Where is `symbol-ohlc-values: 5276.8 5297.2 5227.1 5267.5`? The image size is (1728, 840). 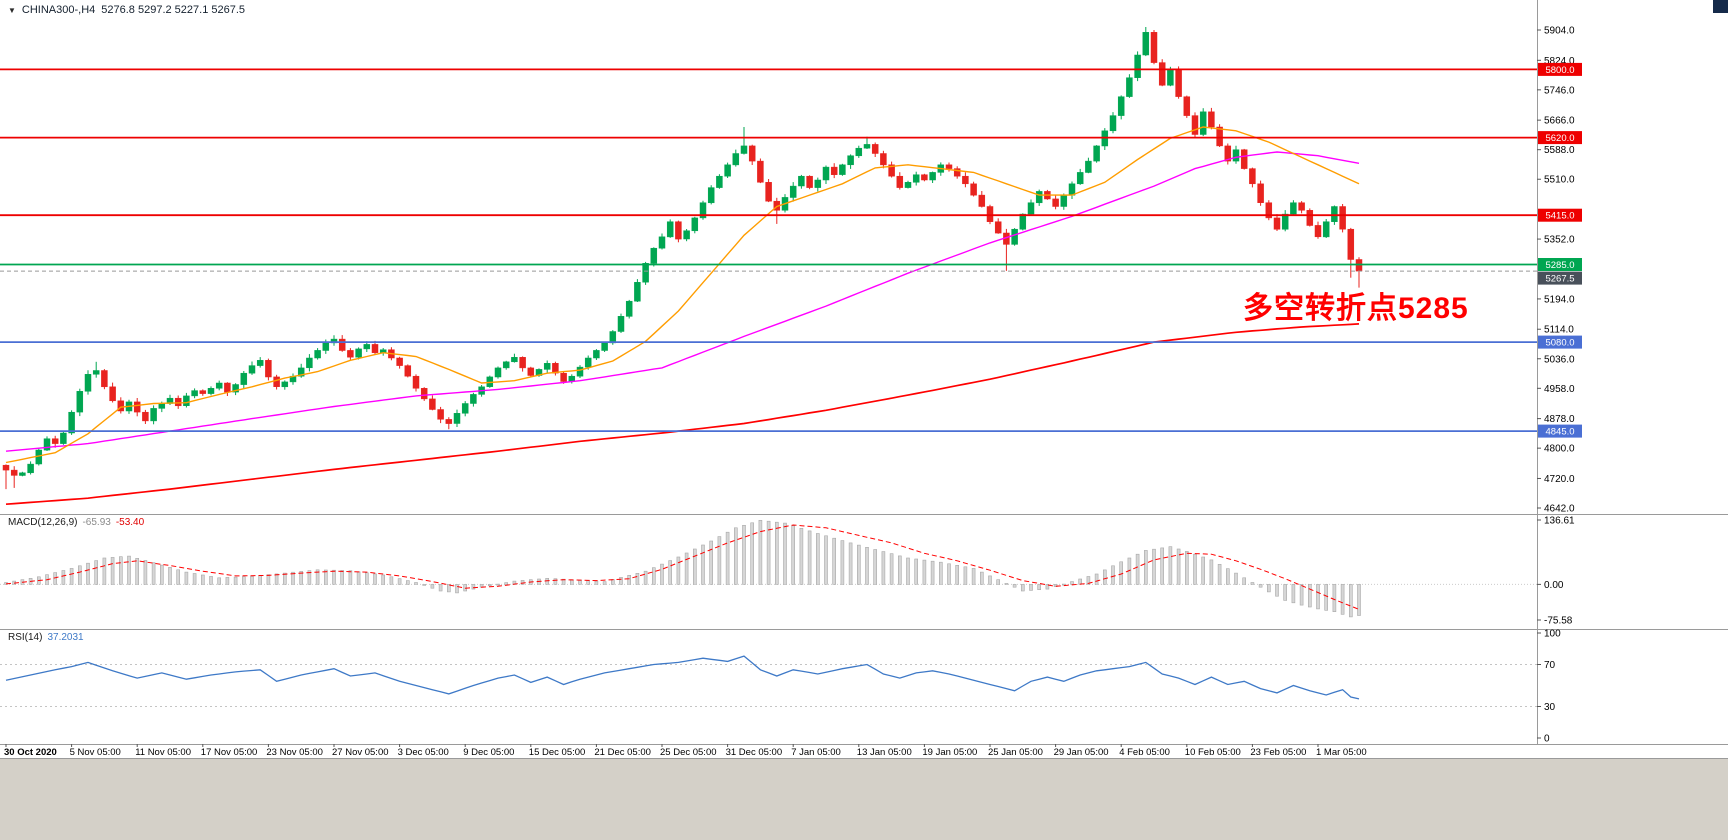
symbol-ohlc-values: 5276.8 5297.2 5227.1 5267.5 is located at coordinates (173, 10).